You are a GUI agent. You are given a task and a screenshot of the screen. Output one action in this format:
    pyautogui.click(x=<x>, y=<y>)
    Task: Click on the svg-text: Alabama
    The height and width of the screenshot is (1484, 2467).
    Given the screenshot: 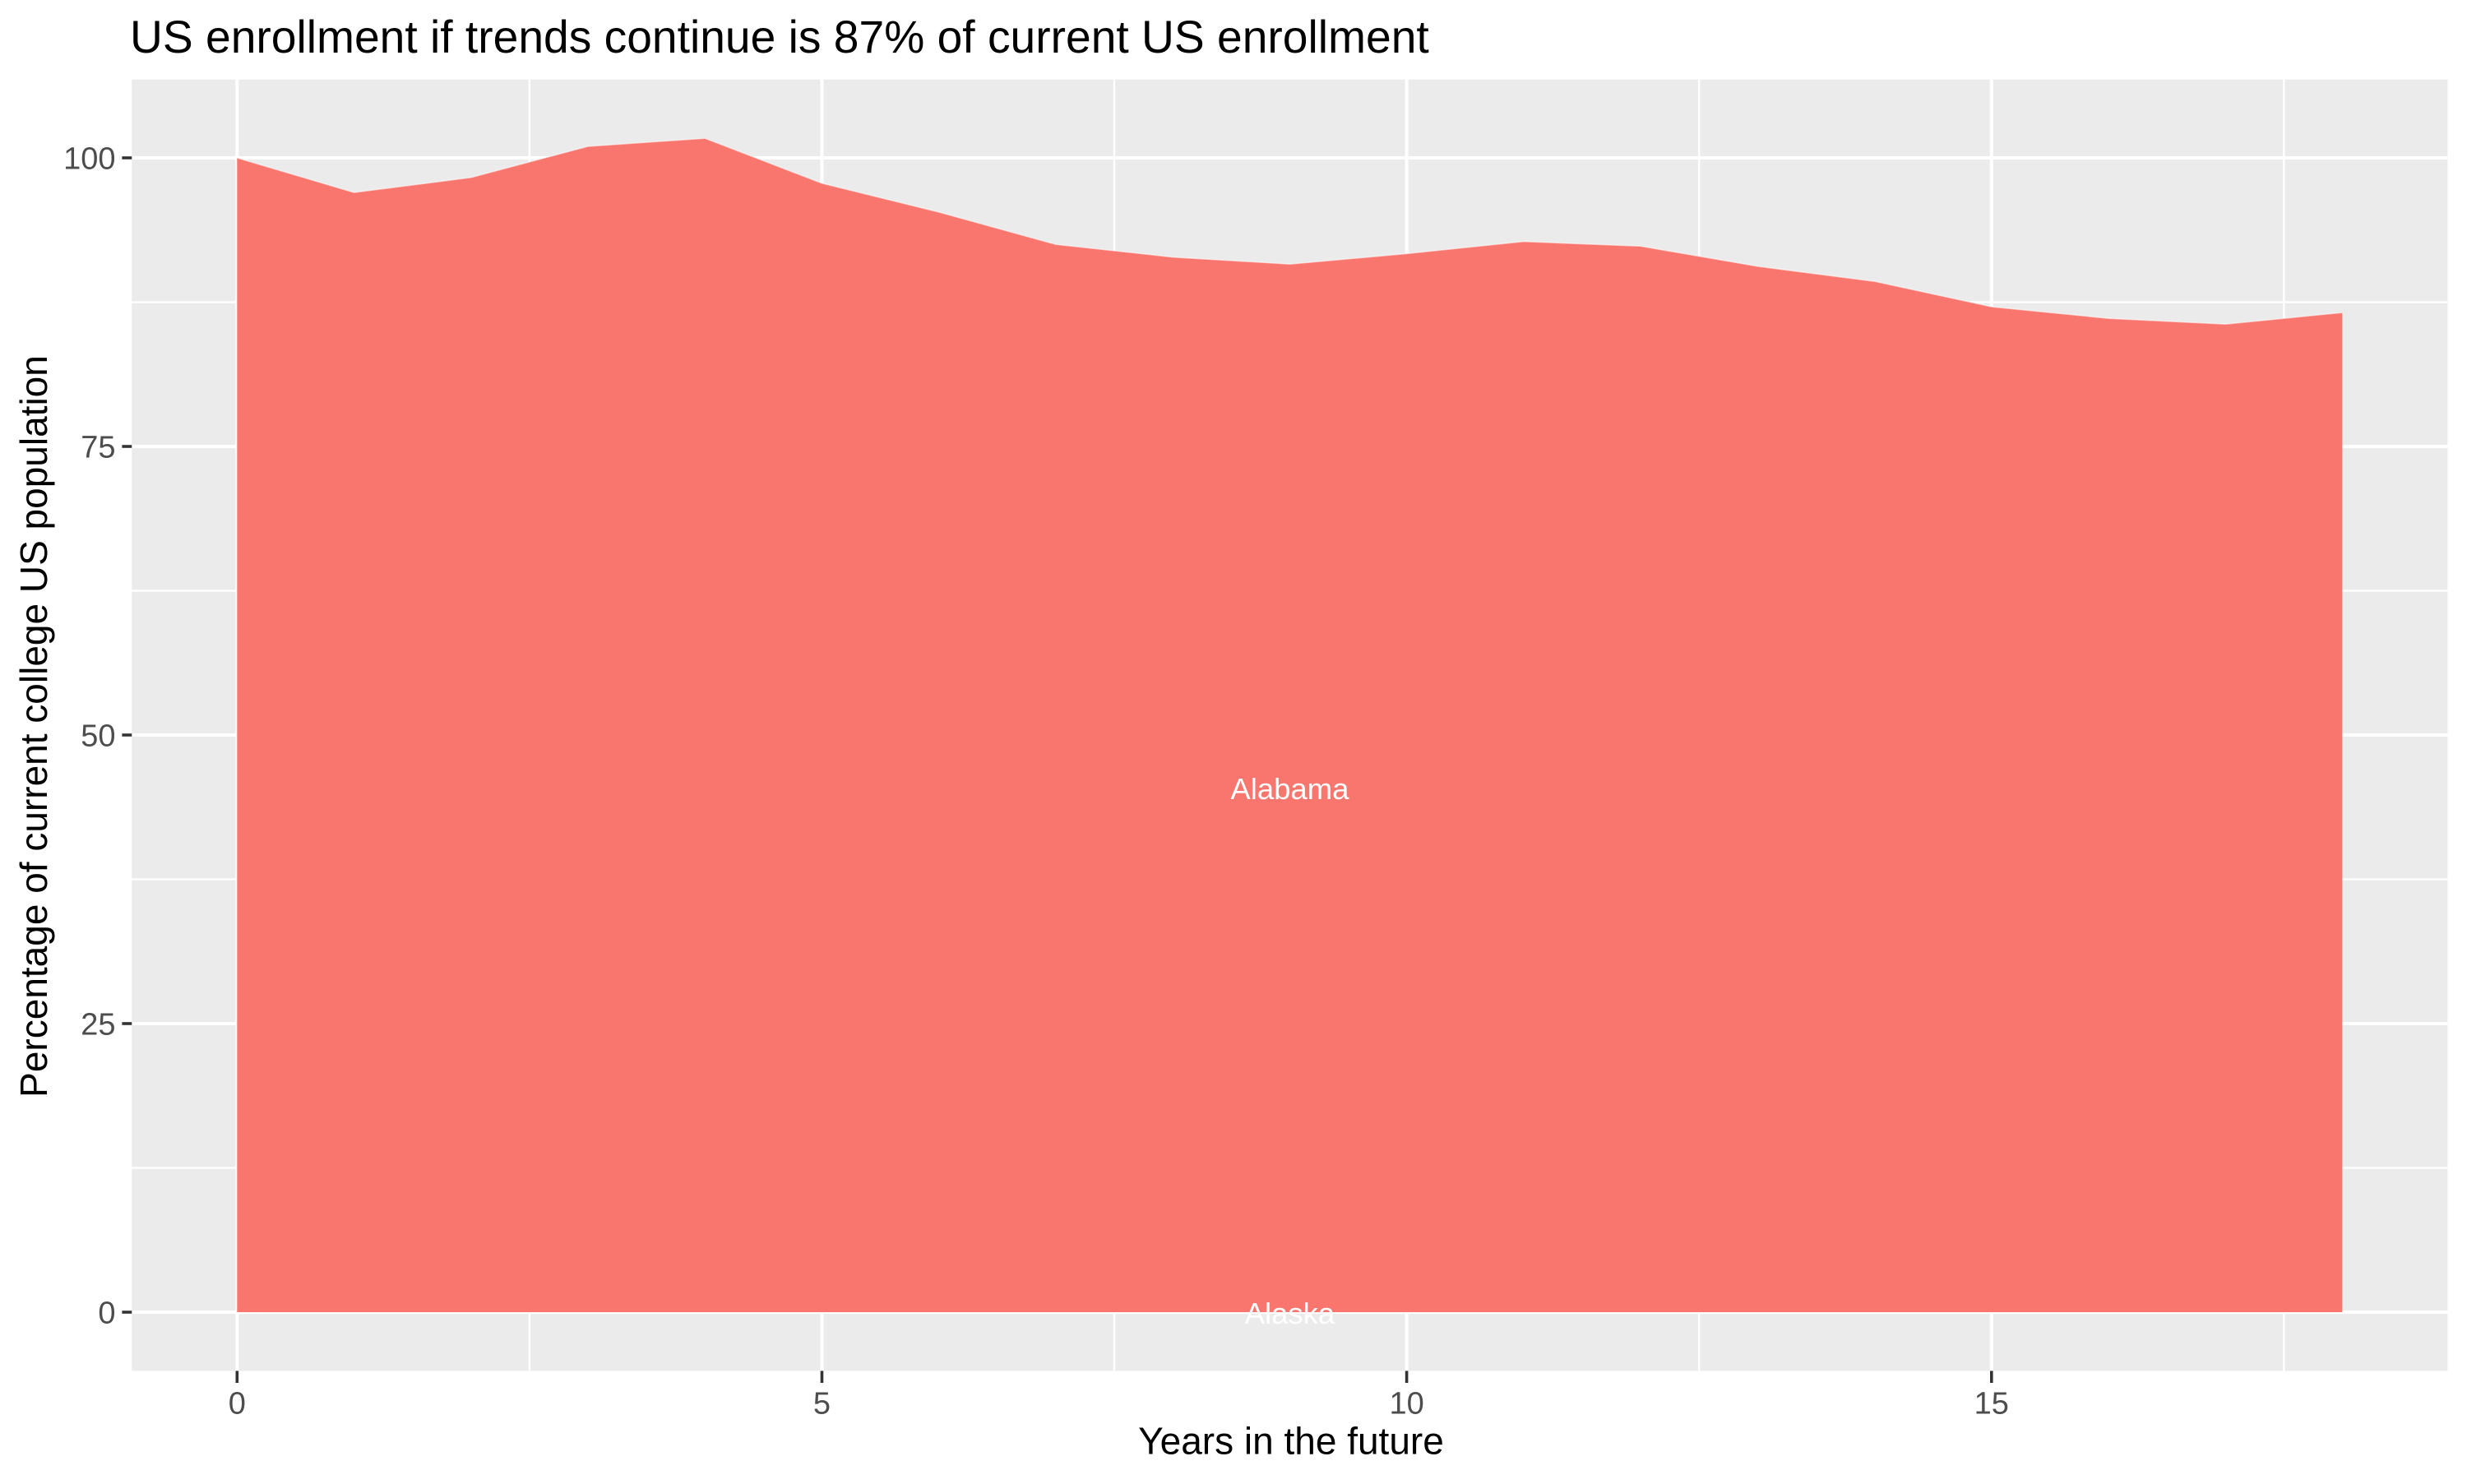 What is the action you would take?
    pyautogui.click(x=1289, y=789)
    